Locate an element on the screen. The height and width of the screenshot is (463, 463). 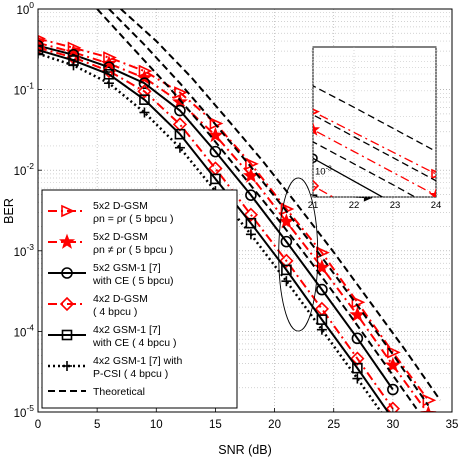
inset-frame is located at coordinates (374, 122).